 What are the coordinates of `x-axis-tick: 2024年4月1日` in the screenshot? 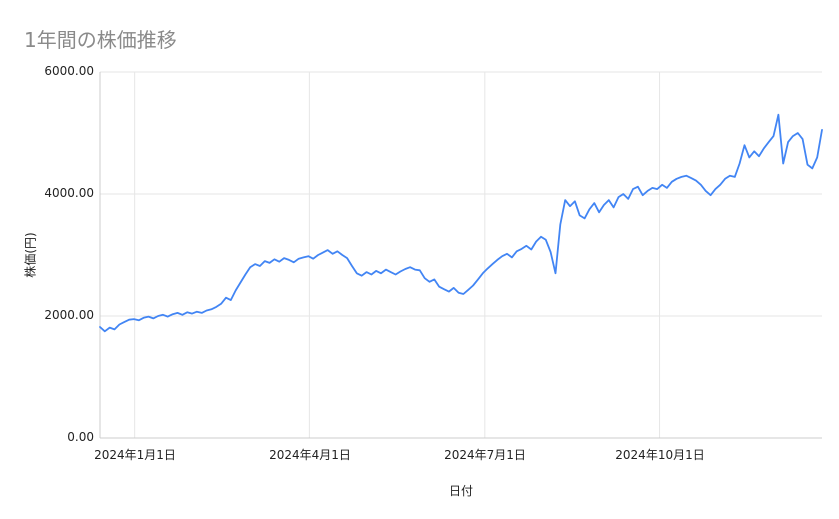 It's located at (310, 455).